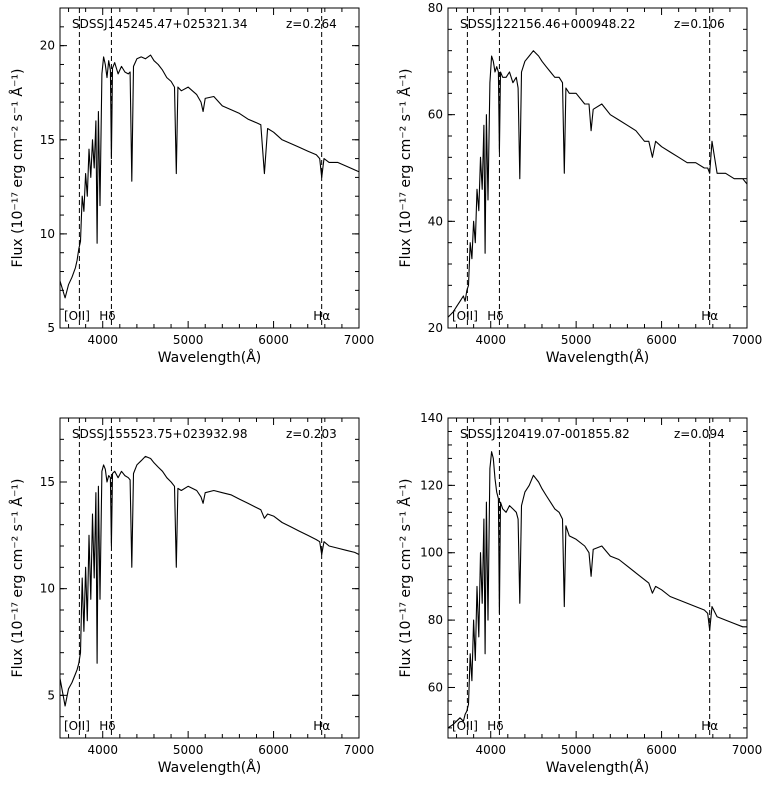 The height and width of the screenshot is (790, 764). What do you see at coordinates (431, 553) in the screenshot?
I see `y-tick-label: 100` at bounding box center [431, 553].